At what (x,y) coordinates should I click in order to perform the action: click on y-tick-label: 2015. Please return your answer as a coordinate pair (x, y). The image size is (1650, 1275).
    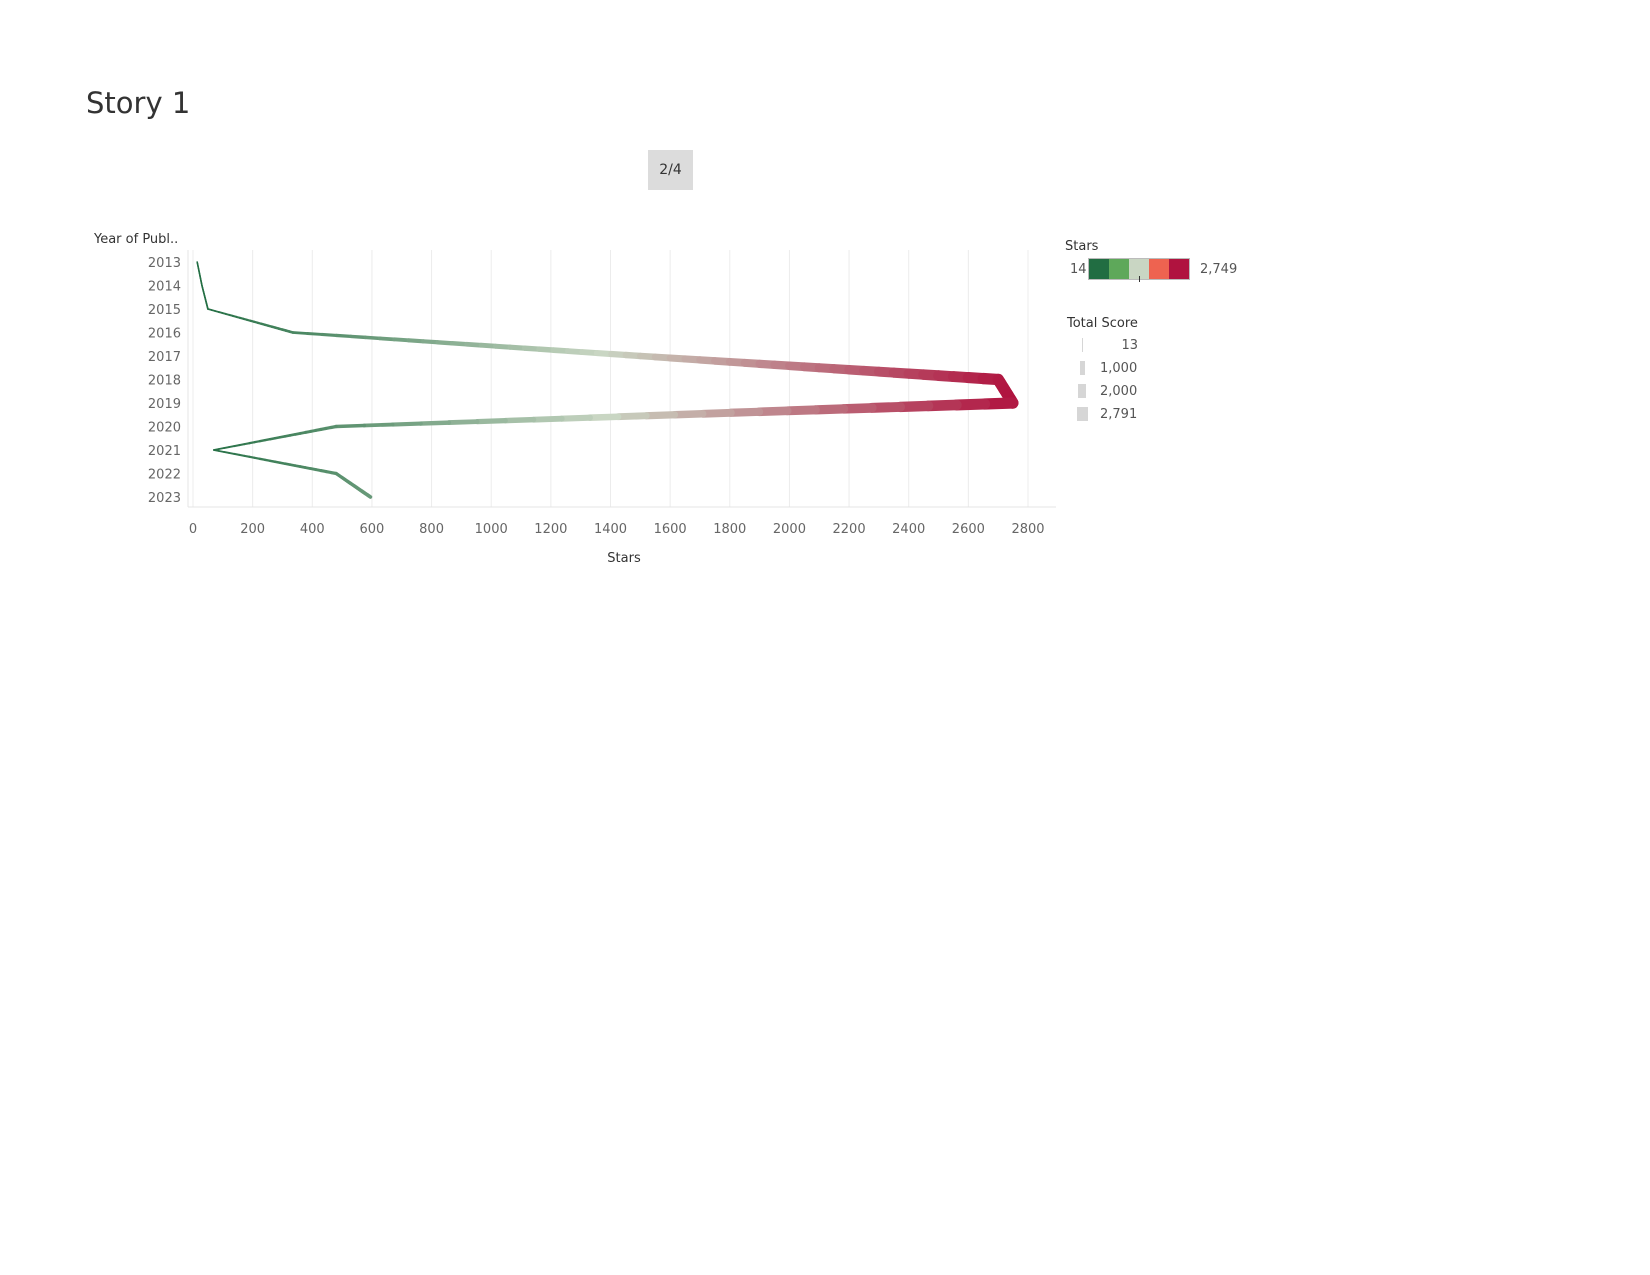
    Looking at the image, I should click on (164, 310).